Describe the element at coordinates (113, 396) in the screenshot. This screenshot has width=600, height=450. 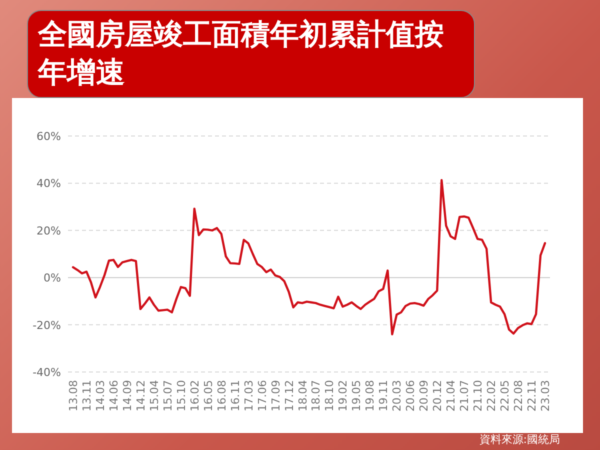
I see `x-tick-label: 14.06` at that location.